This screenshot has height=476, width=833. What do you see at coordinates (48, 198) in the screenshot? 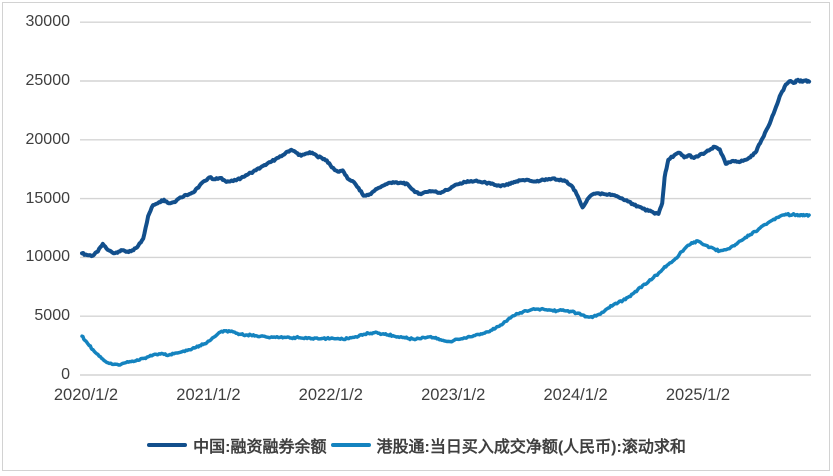
I see `y-axis-tick-label: 15000` at bounding box center [48, 198].